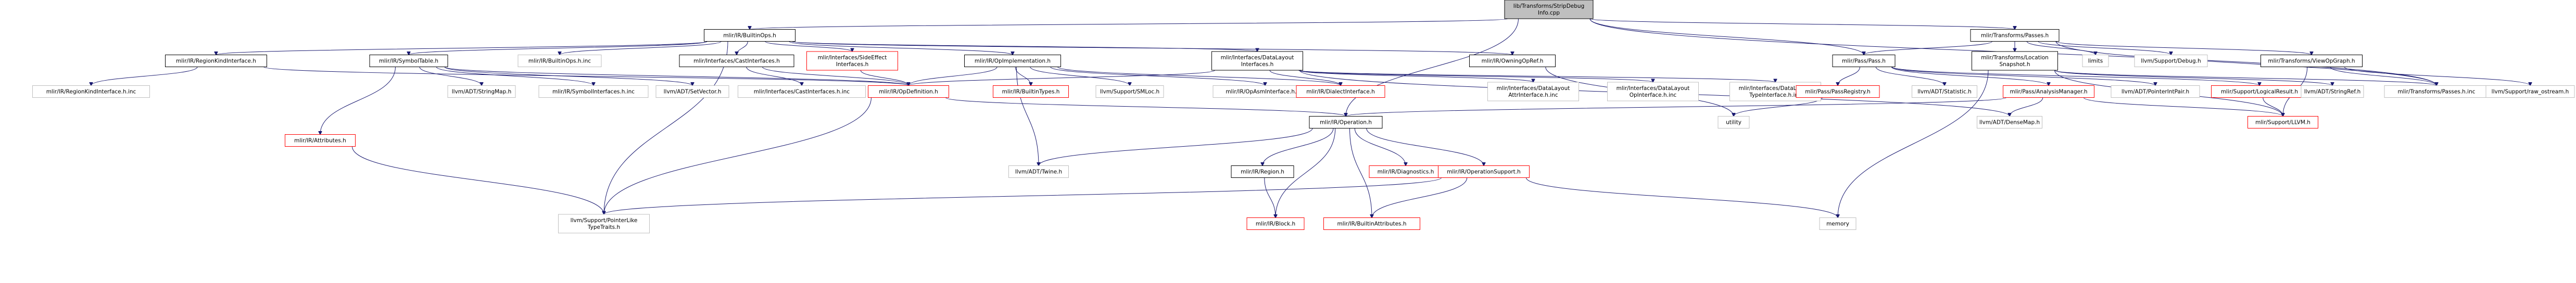  I want to click on node-label: mlir/Transforms/Passes.h, so click(2015, 36).